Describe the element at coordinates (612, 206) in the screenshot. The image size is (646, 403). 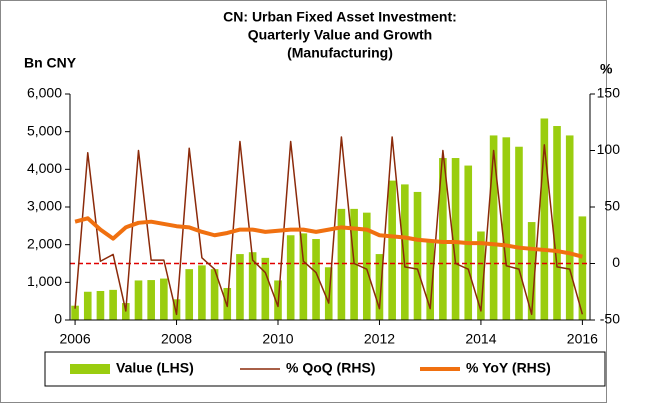
I see `y2-tick-label: 50` at that location.